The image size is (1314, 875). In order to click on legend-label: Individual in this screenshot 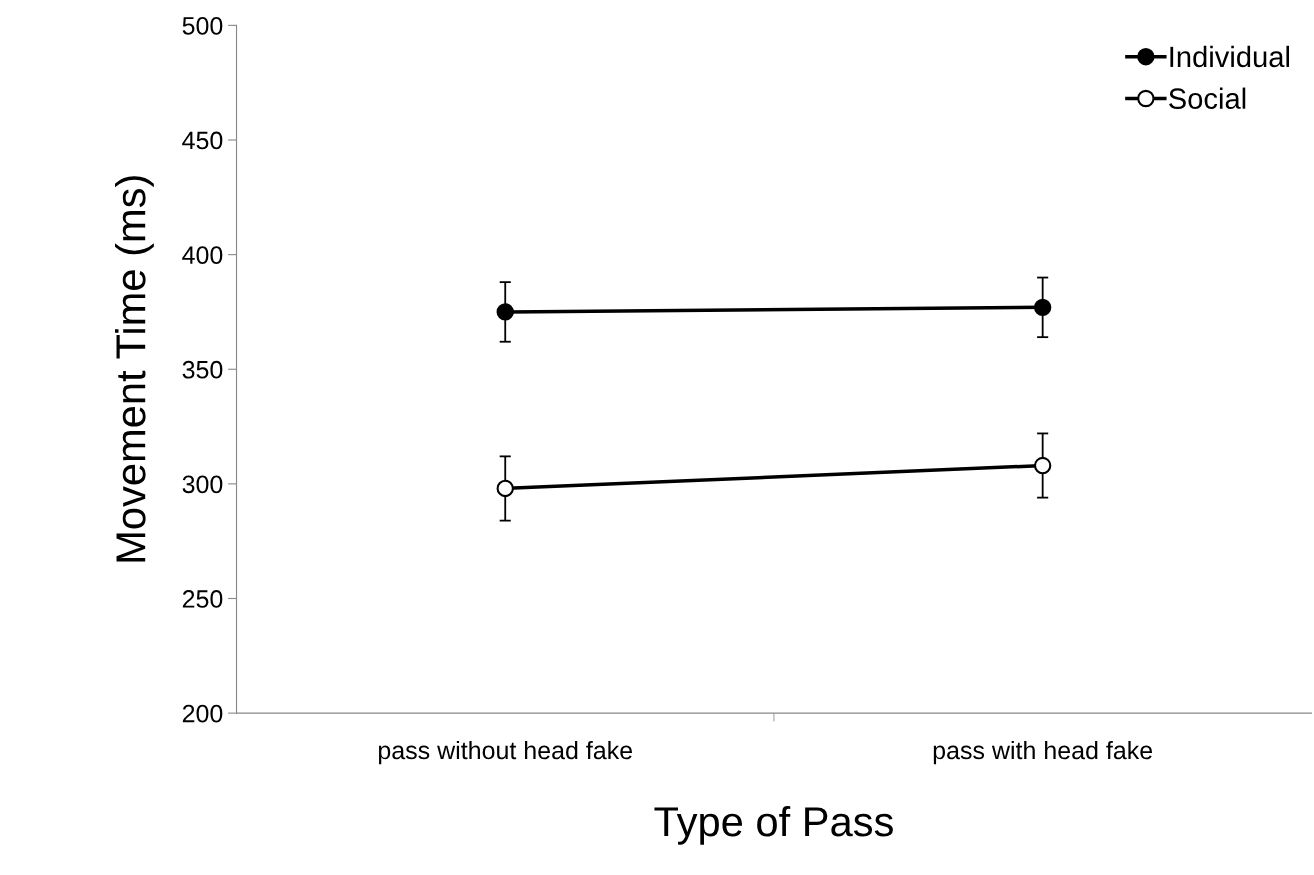, I will do `click(1230, 56)`.